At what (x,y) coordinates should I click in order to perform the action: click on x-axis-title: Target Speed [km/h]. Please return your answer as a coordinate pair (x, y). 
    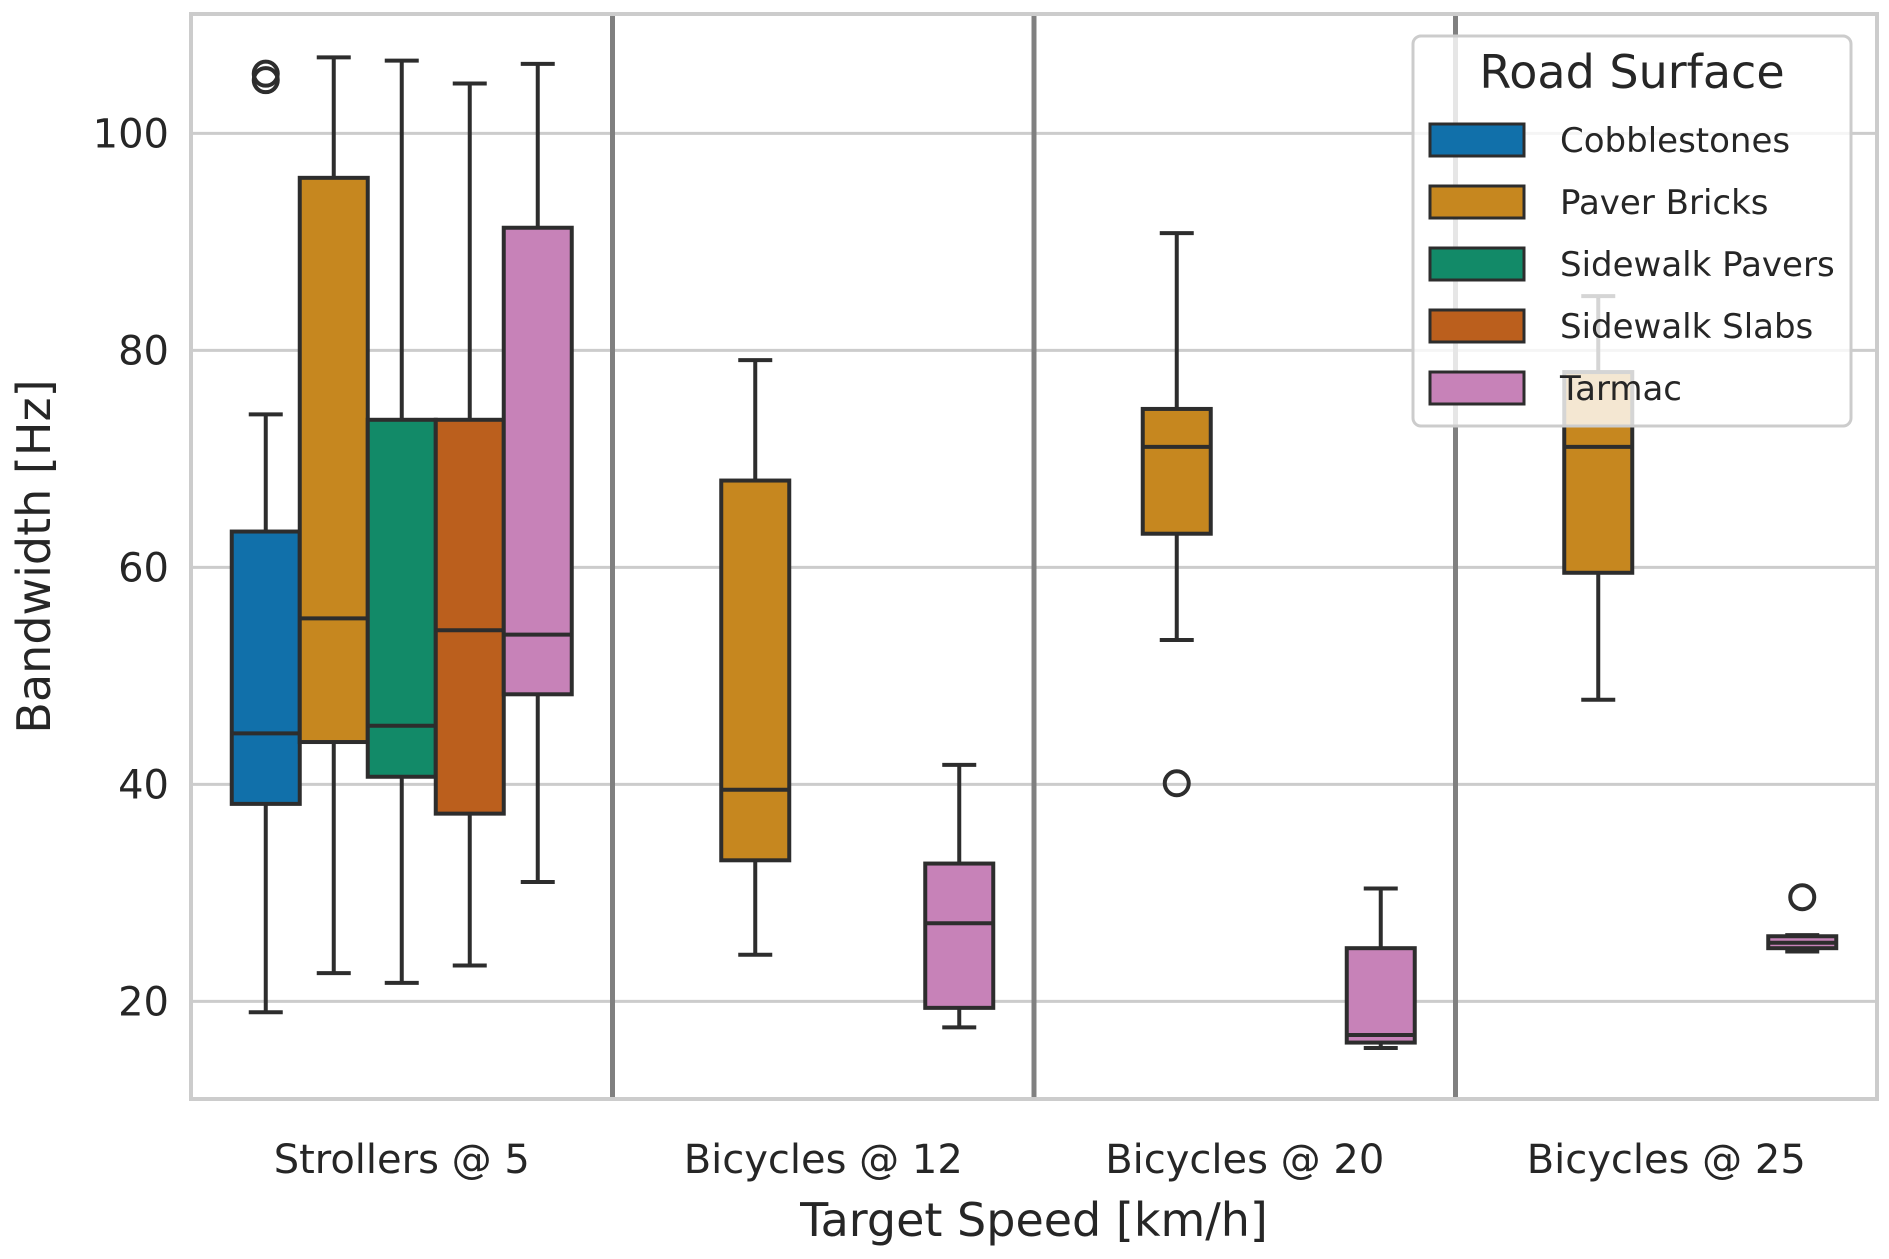
    Looking at the image, I should click on (1033, 1220).